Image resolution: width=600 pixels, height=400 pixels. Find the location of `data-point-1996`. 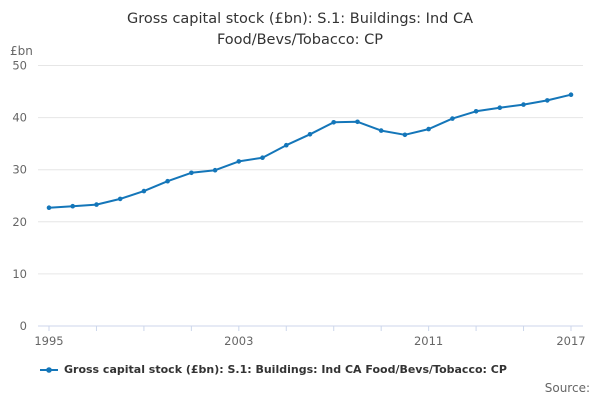

data-point-1996 is located at coordinates (72, 206).